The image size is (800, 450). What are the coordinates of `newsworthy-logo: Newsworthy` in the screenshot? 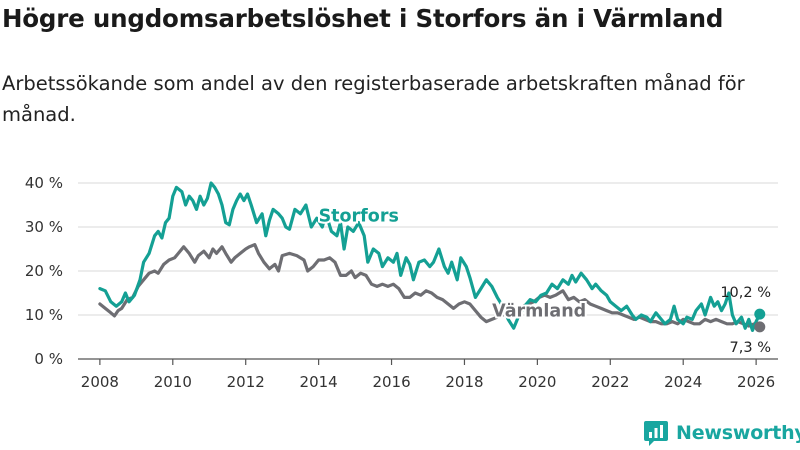 It's located at (722, 433).